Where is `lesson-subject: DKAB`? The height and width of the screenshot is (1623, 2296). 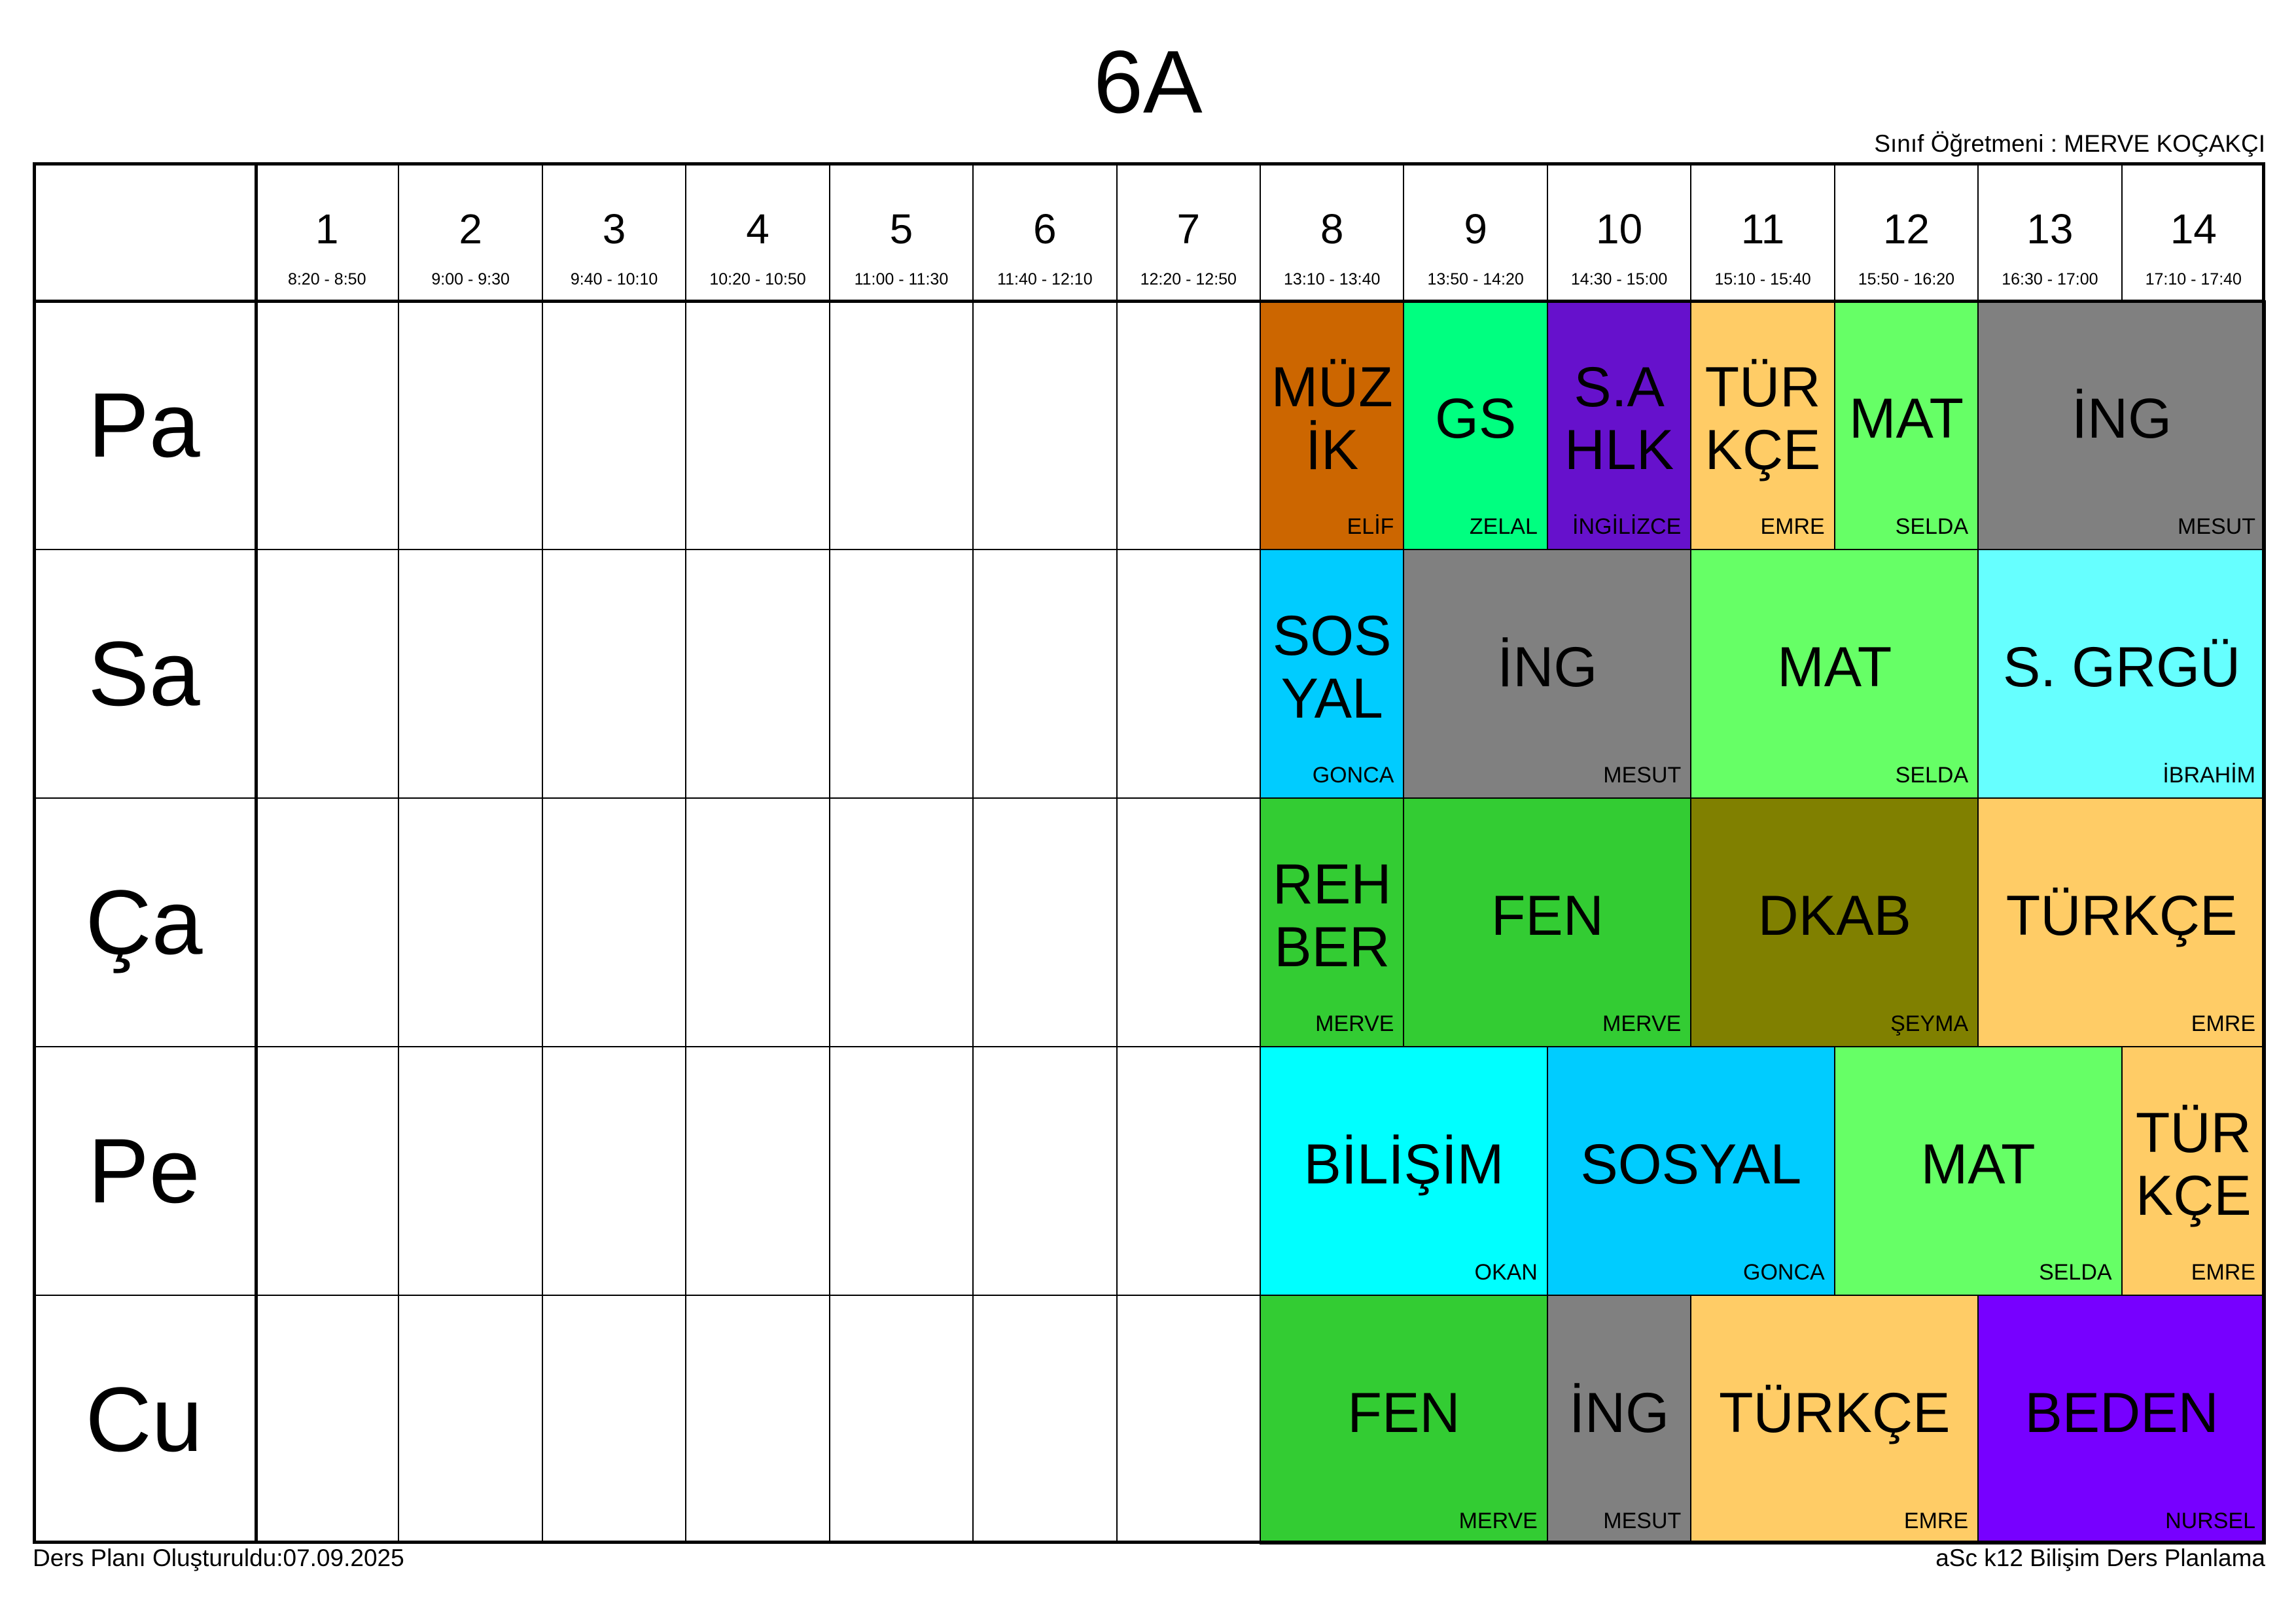 lesson-subject: DKAB is located at coordinates (1834, 916).